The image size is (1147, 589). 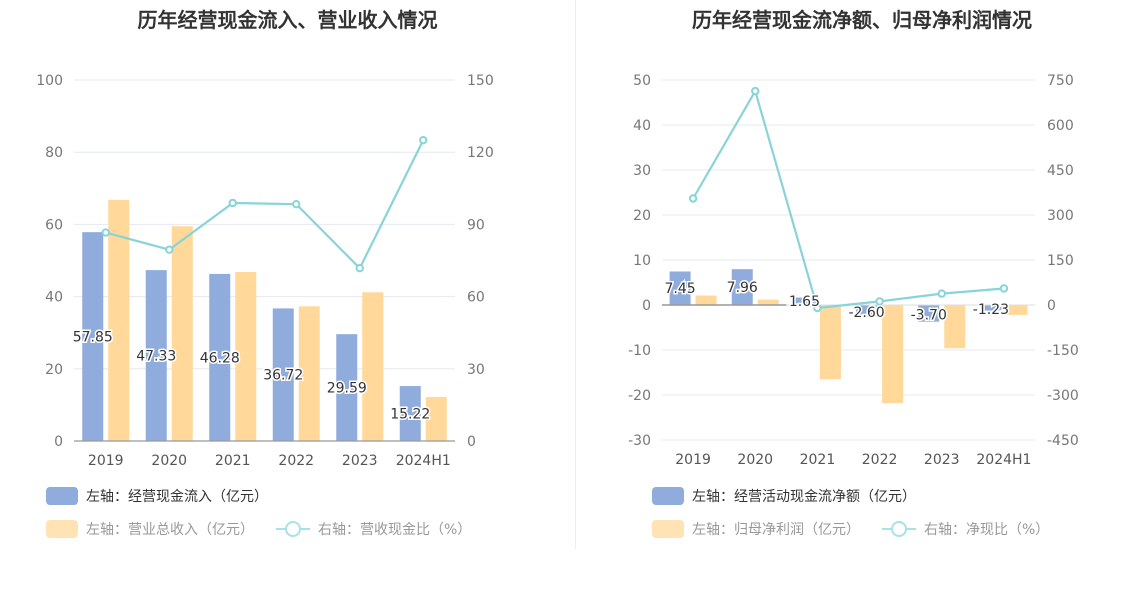 I want to click on bar-data-label: 57.85, so click(x=93, y=338).